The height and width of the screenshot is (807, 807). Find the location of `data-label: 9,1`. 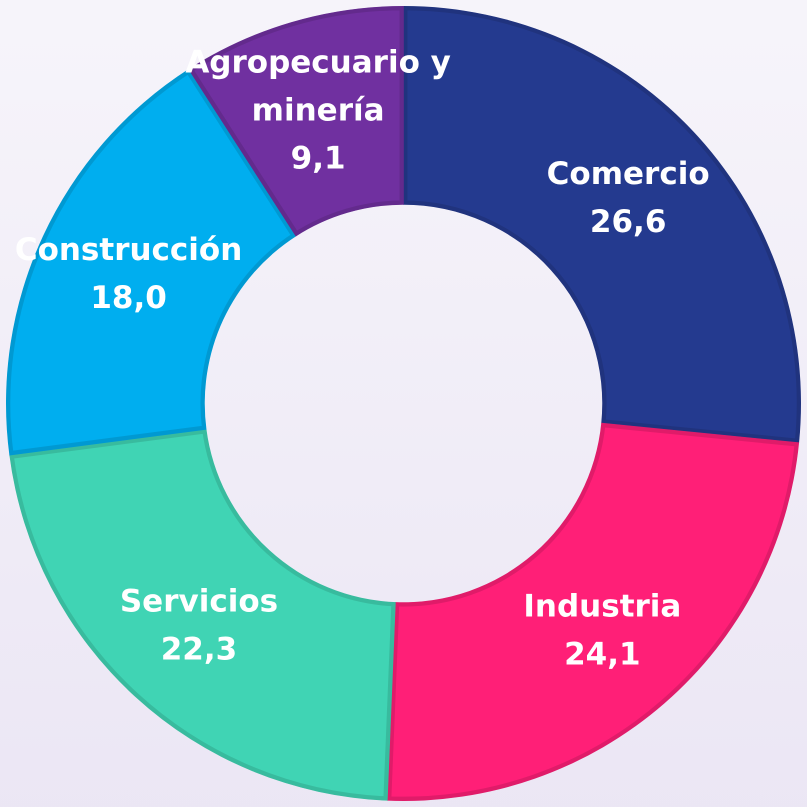

data-label: 9,1 is located at coordinates (318, 158).